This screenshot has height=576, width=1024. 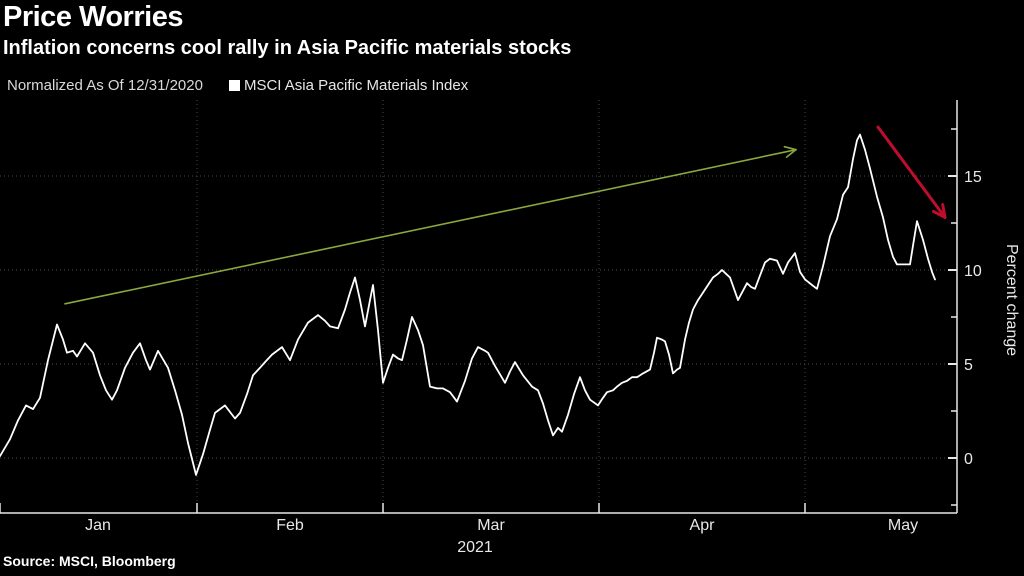 I want to click on y-axis-value-label: 10, so click(x=973, y=271).